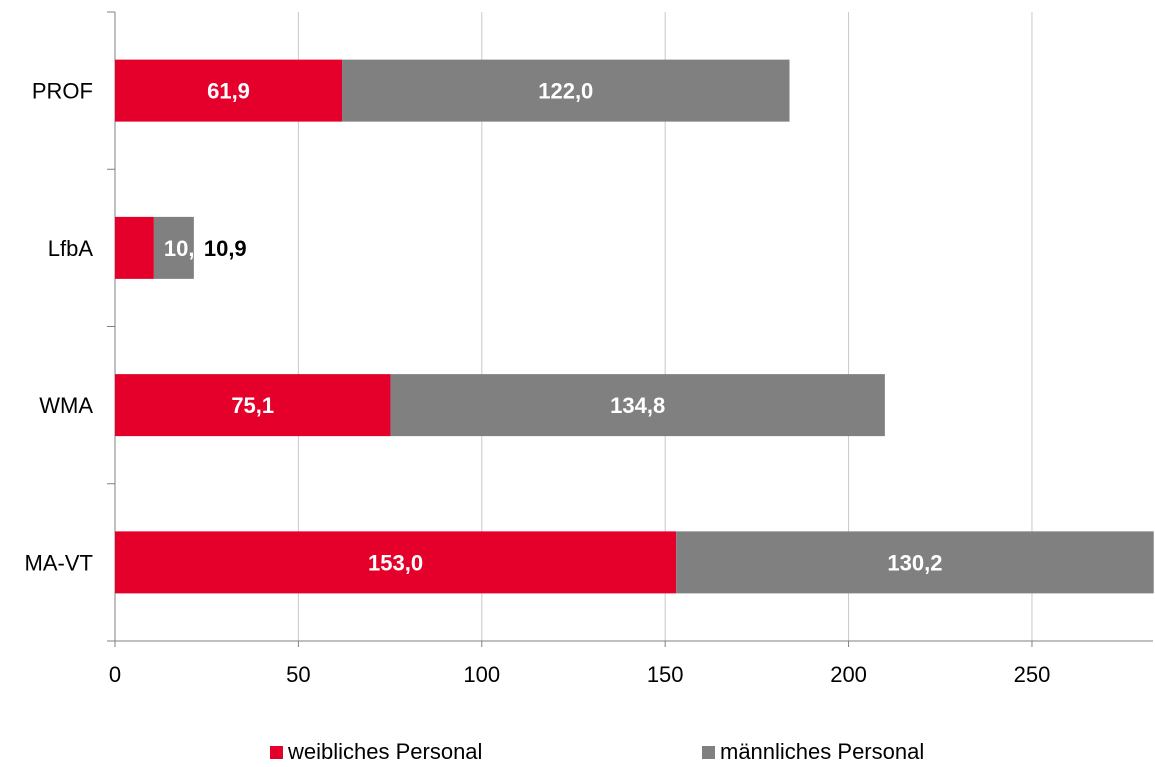 The width and height of the screenshot is (1155, 767). Describe the element at coordinates (66, 405) in the screenshot. I see `category-label: WMA` at that location.